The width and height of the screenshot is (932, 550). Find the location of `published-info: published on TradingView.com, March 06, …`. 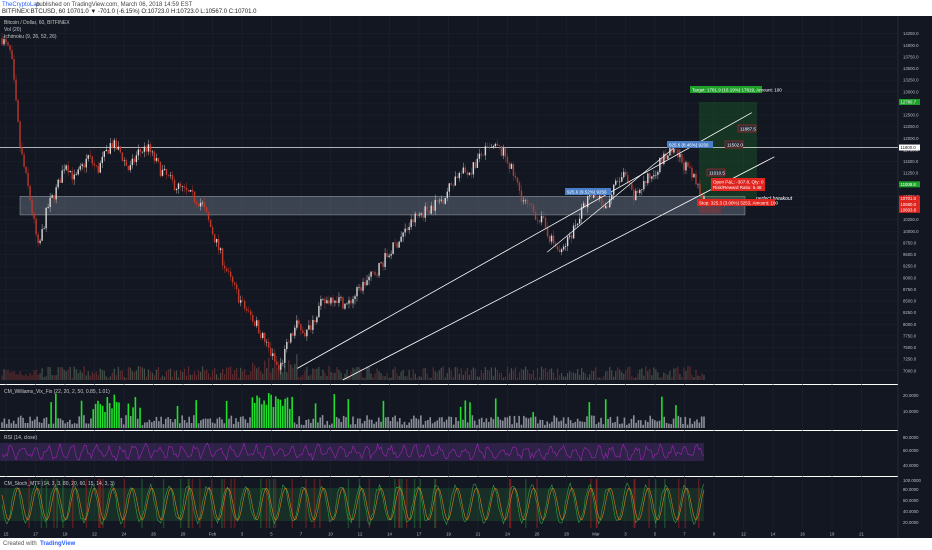

published-info: published on TradingView.com, March 06, … is located at coordinates (114, 5).